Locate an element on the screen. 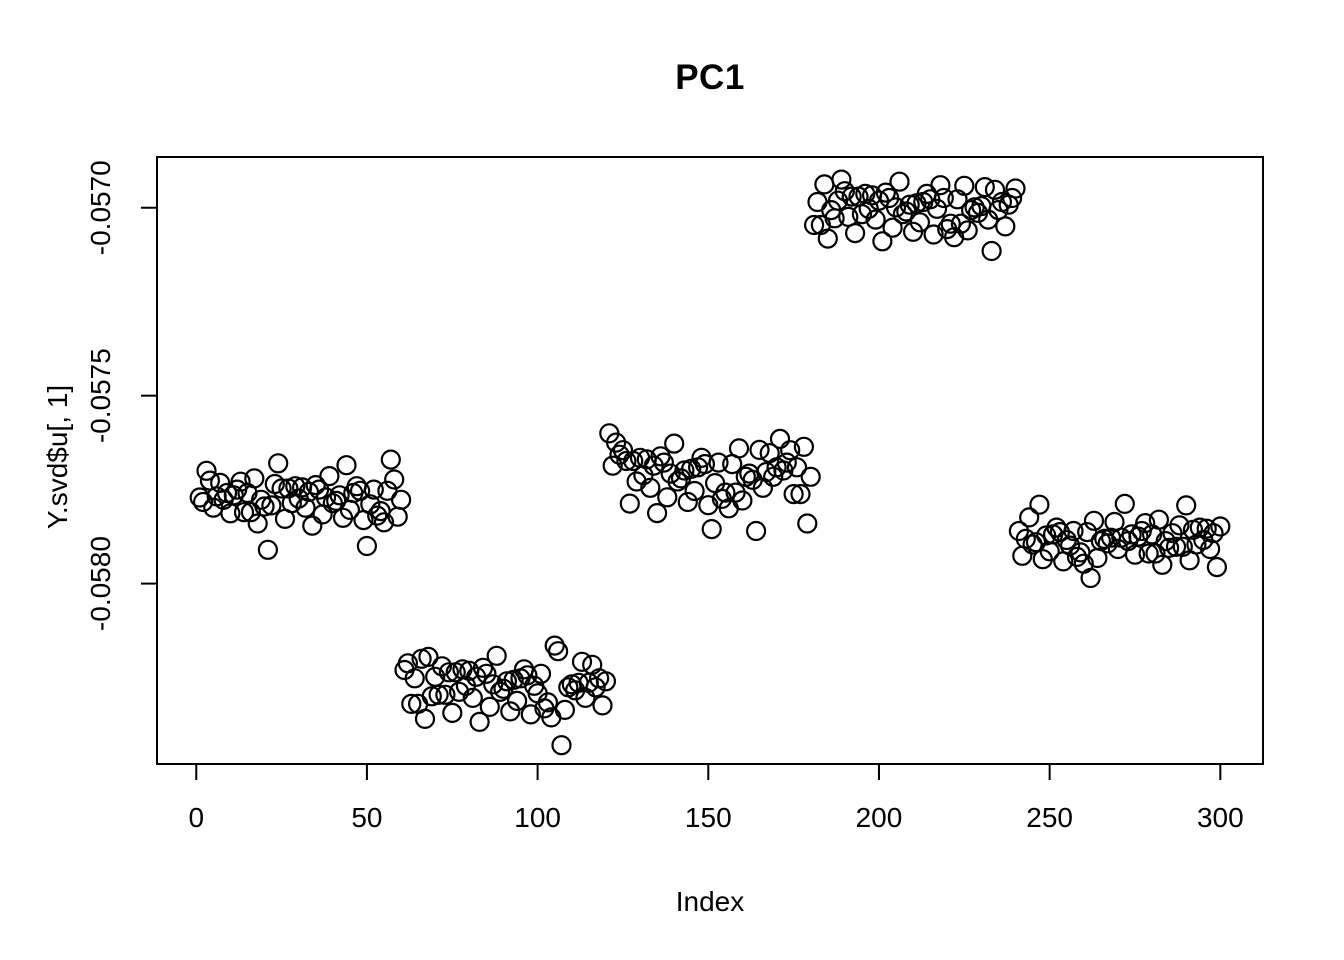 The width and height of the screenshot is (1344, 960). x-tick-label: 0 is located at coordinates (196, 817).